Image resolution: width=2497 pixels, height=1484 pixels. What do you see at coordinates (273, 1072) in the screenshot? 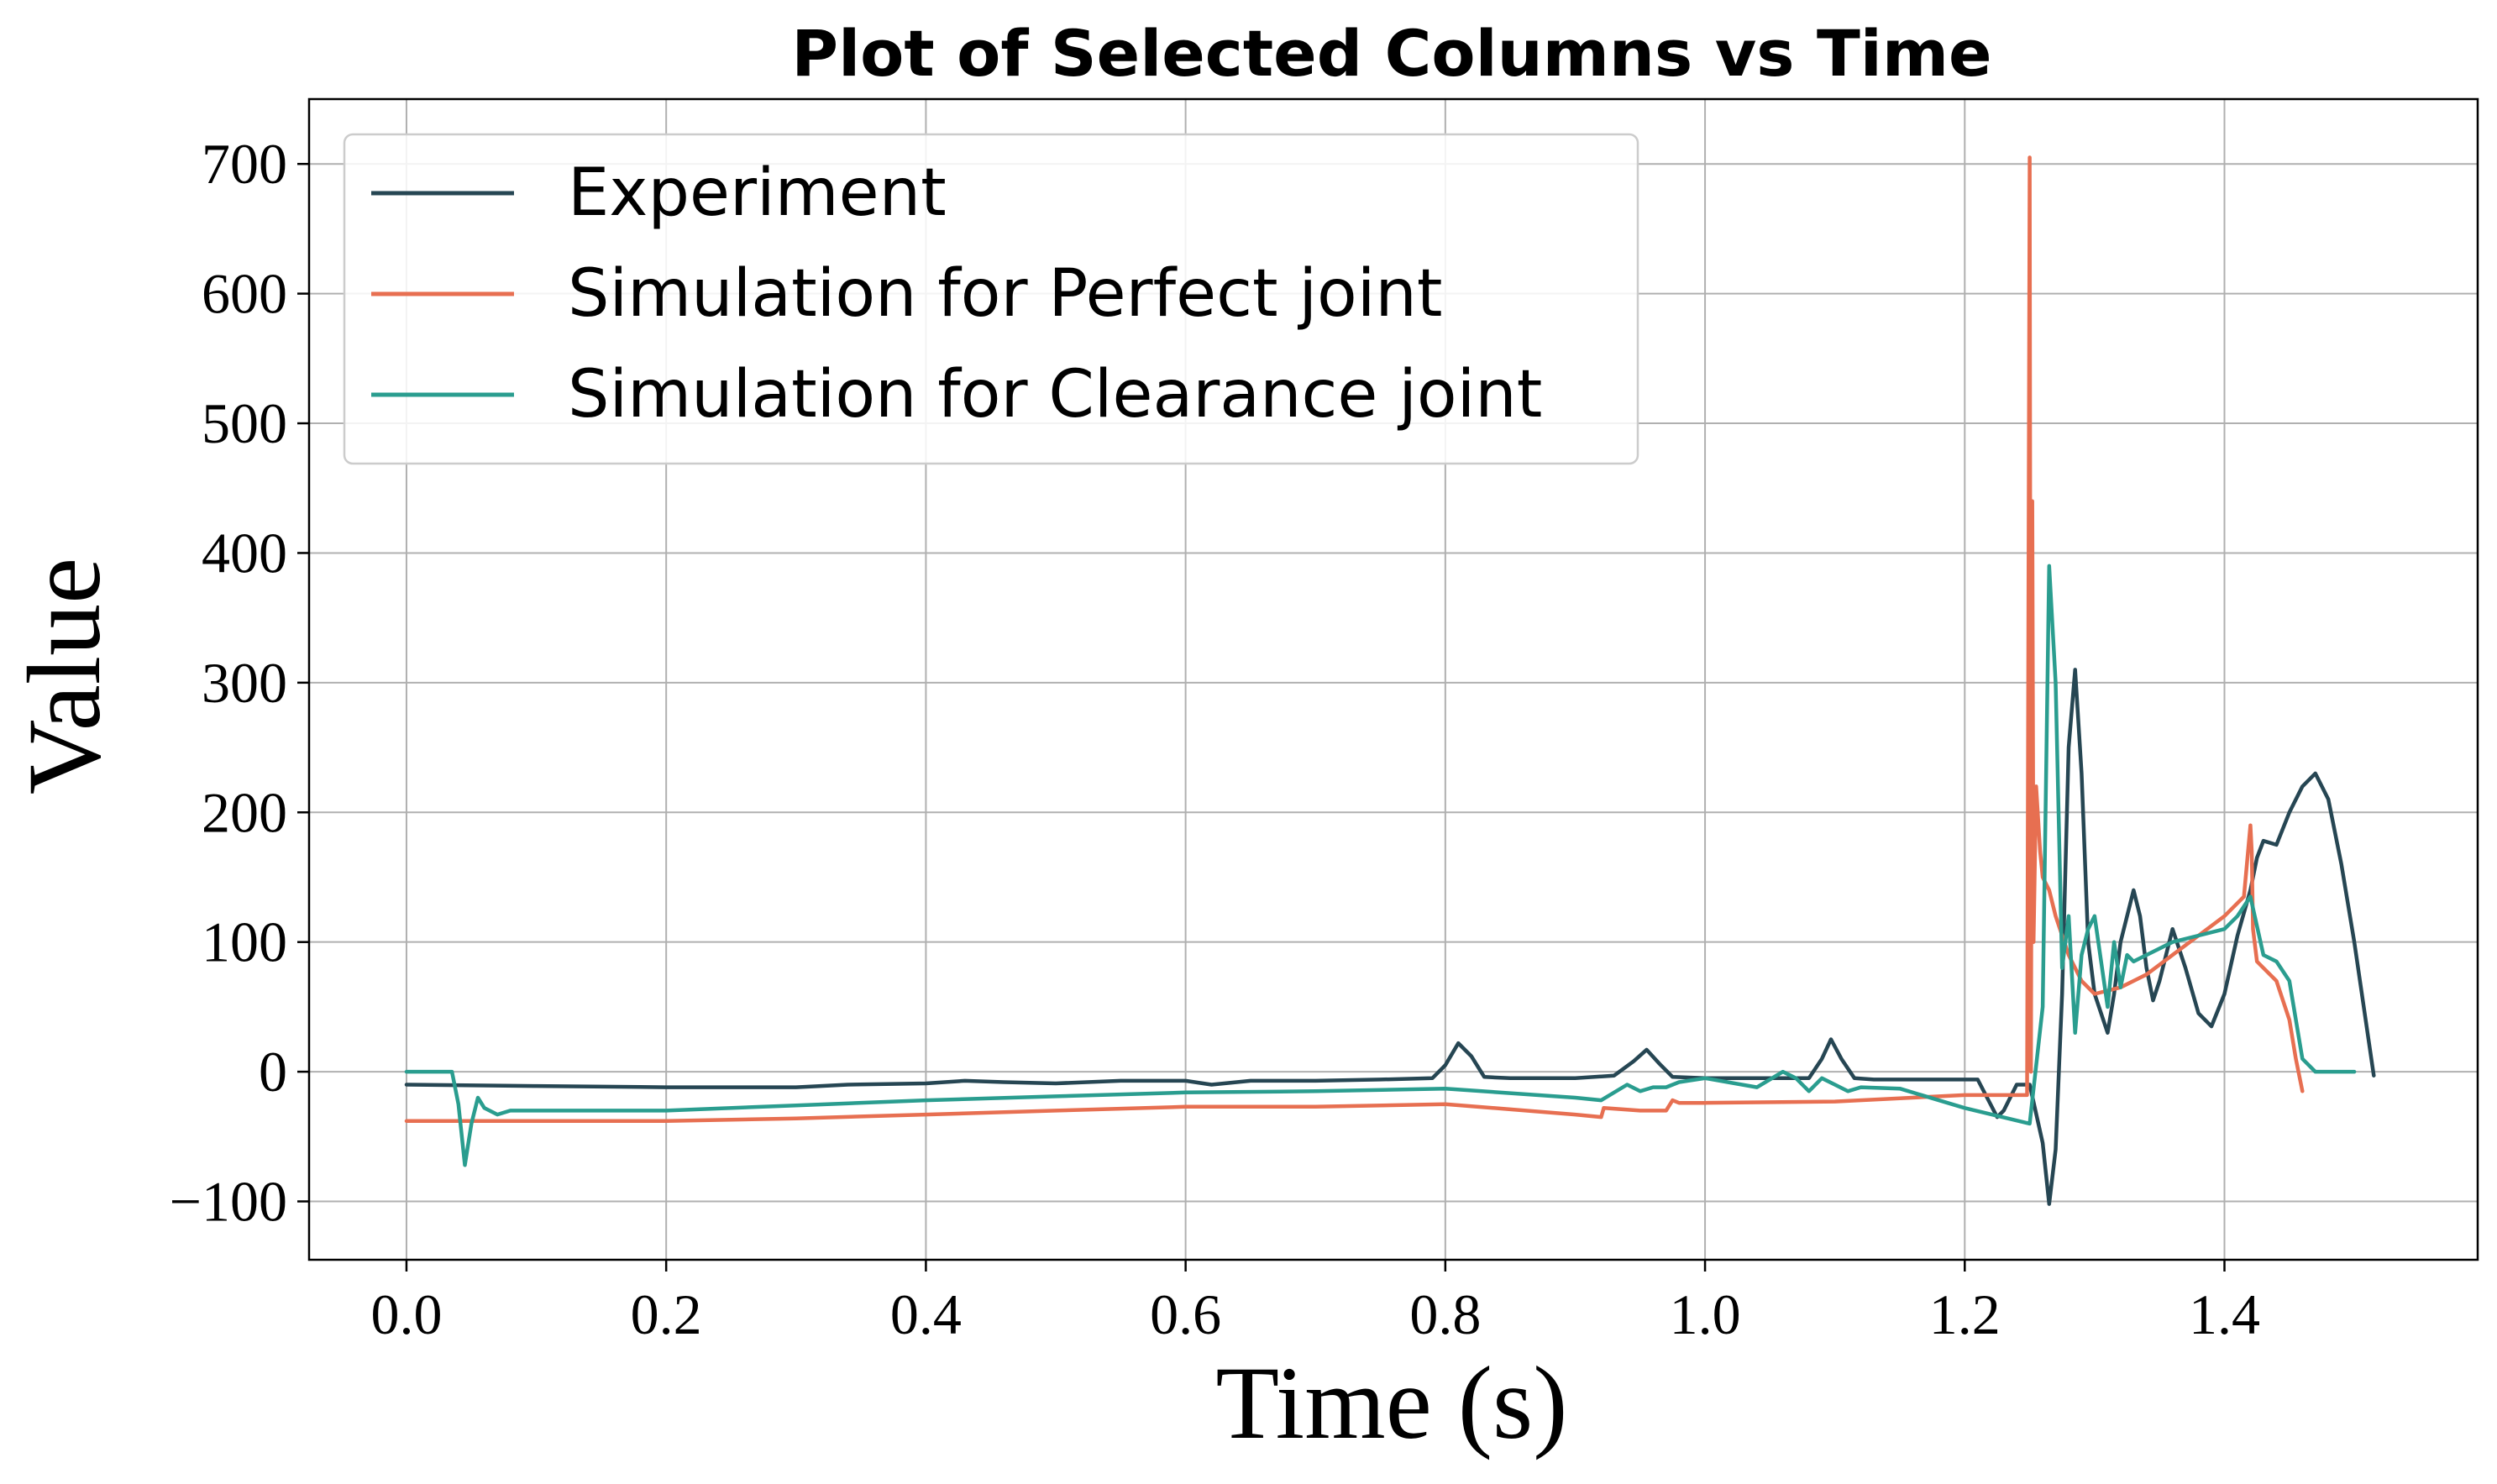
I see `y-tick-label: 0` at bounding box center [273, 1072].